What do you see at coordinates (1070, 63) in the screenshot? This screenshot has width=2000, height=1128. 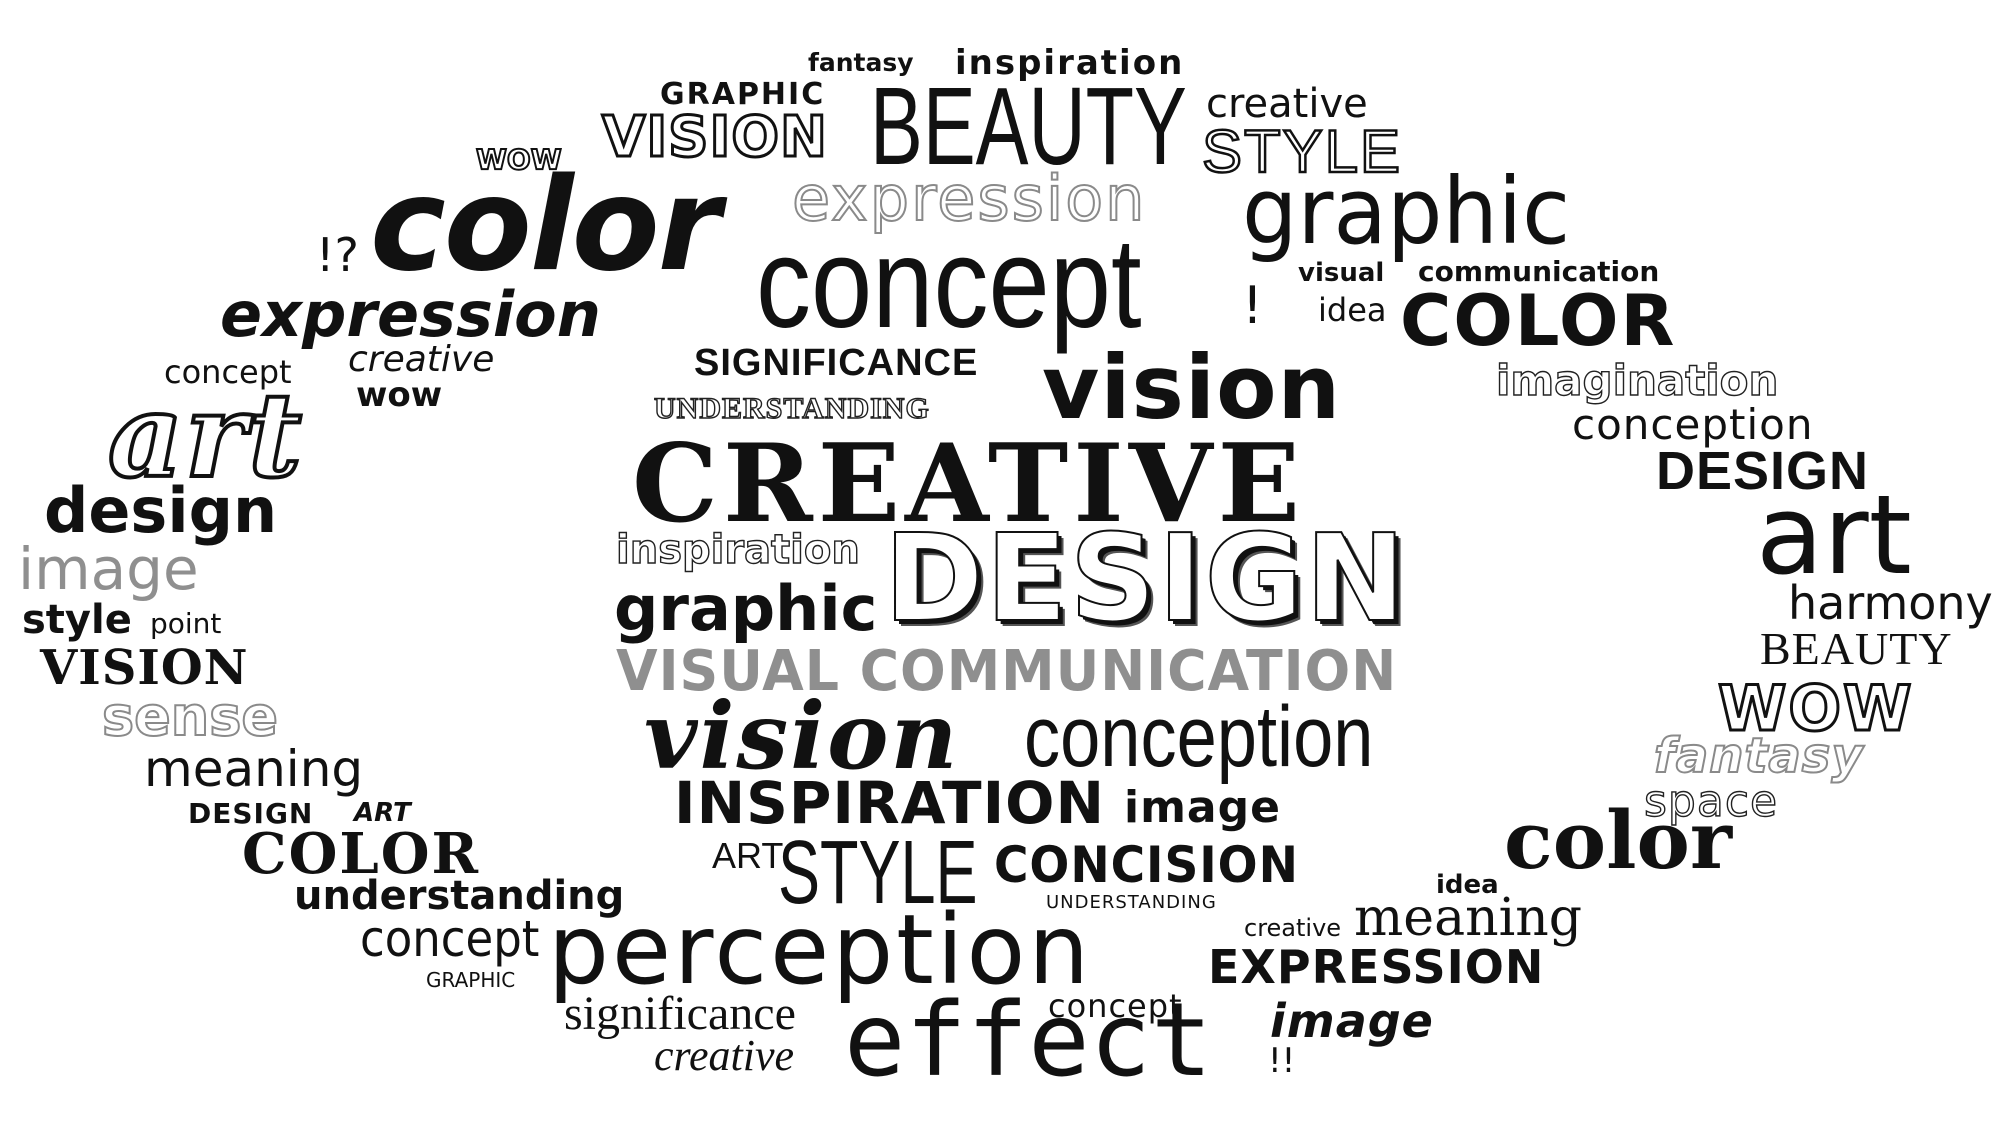 I see `word-inspiration-top: inspiration` at bounding box center [1070, 63].